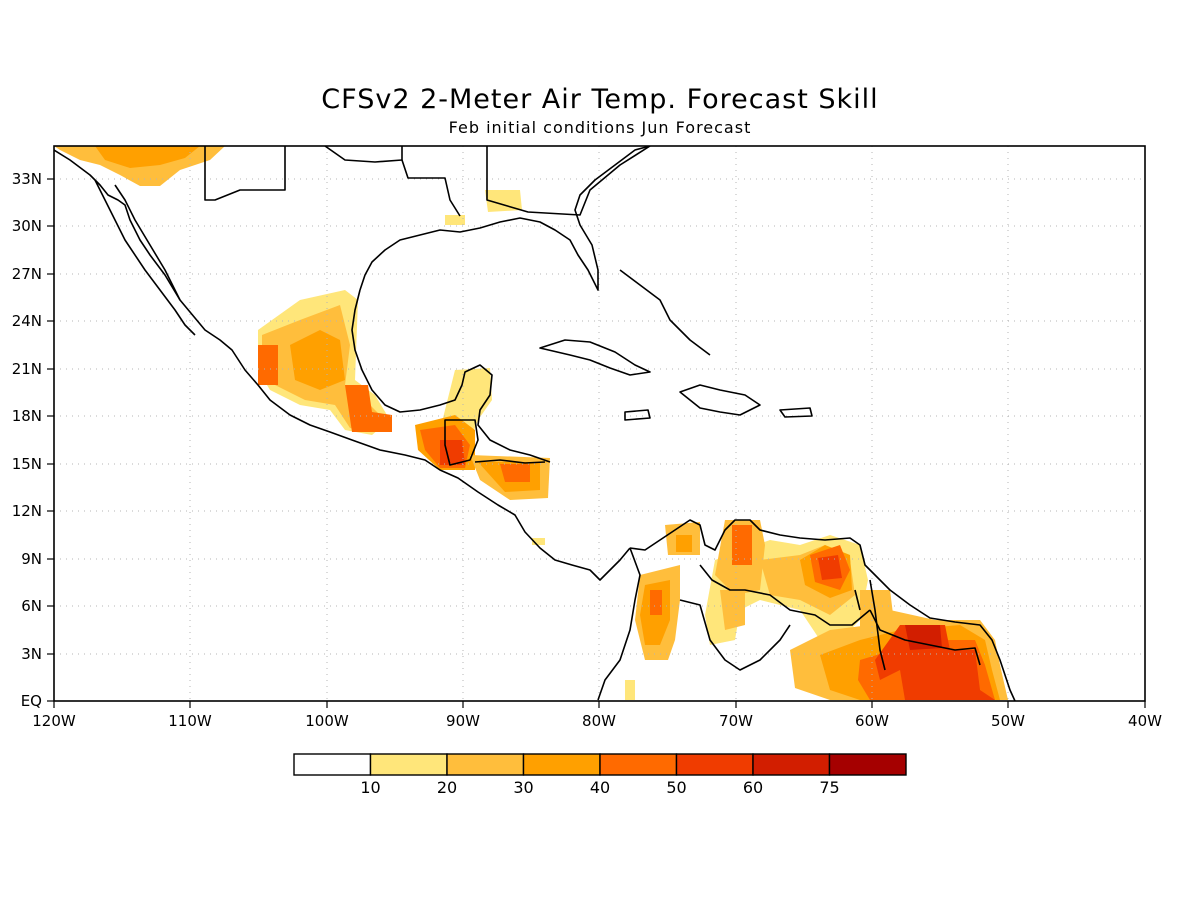 The width and height of the screenshot is (1200, 900). What do you see at coordinates (27, 369) in the screenshot?
I see `lat-label: 21N` at bounding box center [27, 369].